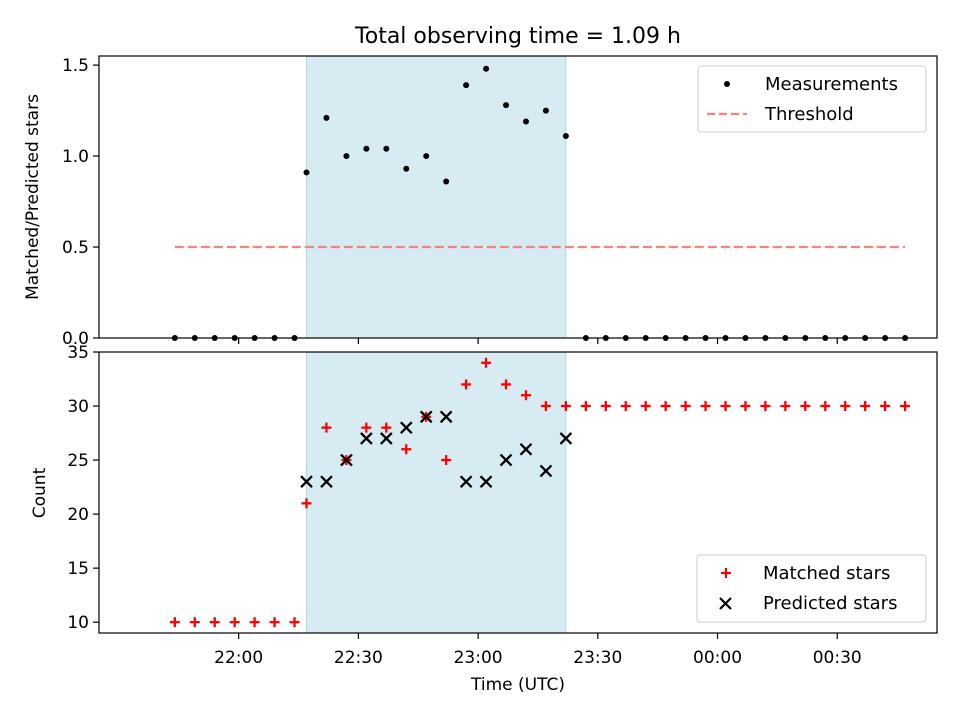 Image resolution: width=960 pixels, height=720 pixels. What do you see at coordinates (725, 603) in the screenshot?
I see `legend-predicted-marker` at bounding box center [725, 603].